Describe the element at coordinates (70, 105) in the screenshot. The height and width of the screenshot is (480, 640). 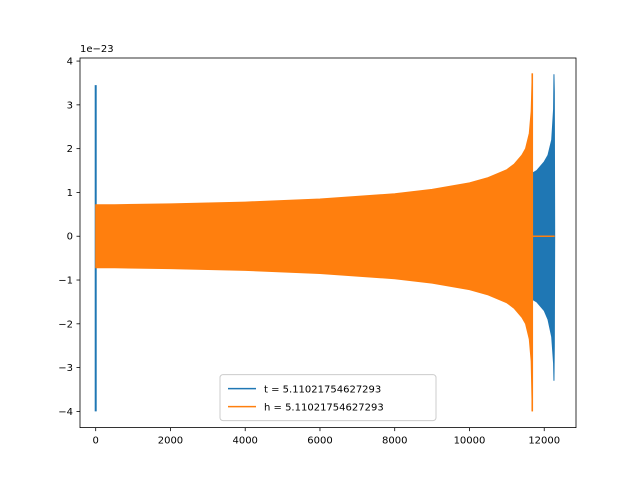
I see `y-tick-label: 3` at that location.